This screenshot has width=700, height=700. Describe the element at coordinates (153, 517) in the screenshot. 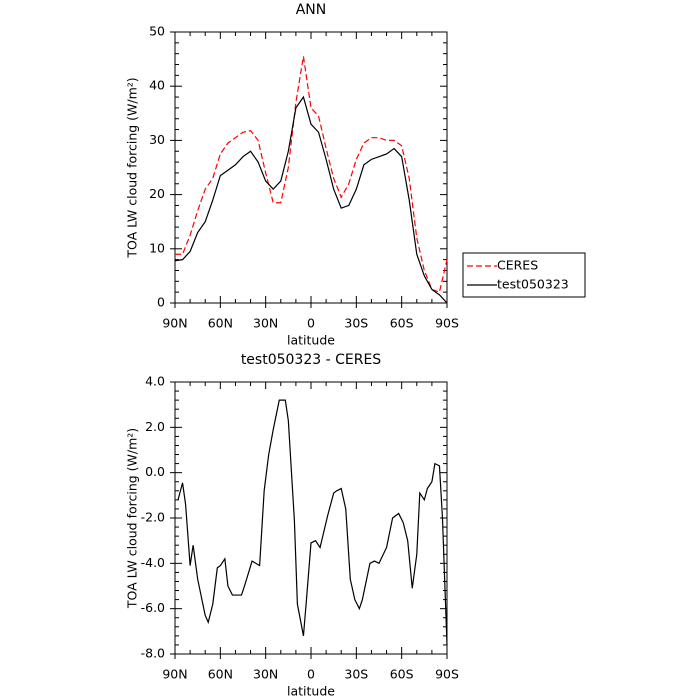

I see `y-tick-label: -2.0` at that location.